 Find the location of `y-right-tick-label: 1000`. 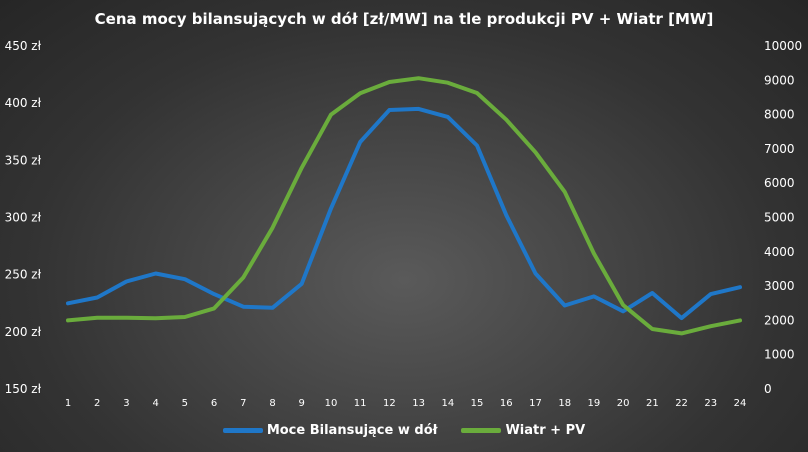

y-right-tick-label: 1000 is located at coordinates (779, 355).